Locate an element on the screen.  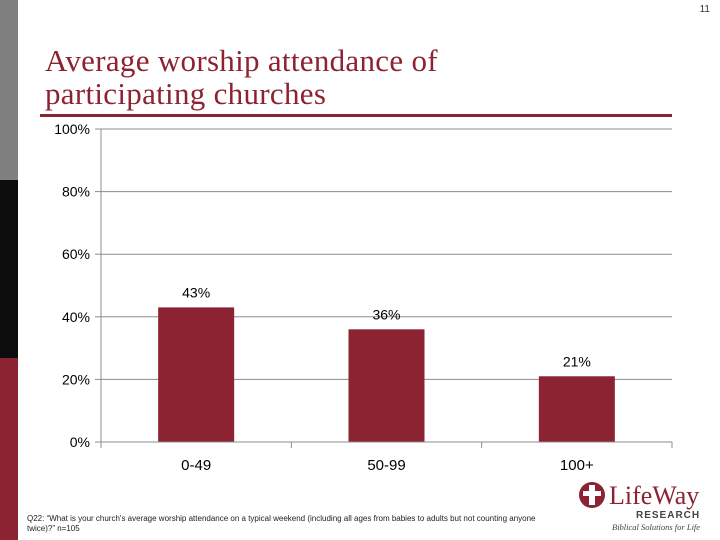
x-category-label: 100+ is located at coordinates (577, 465).